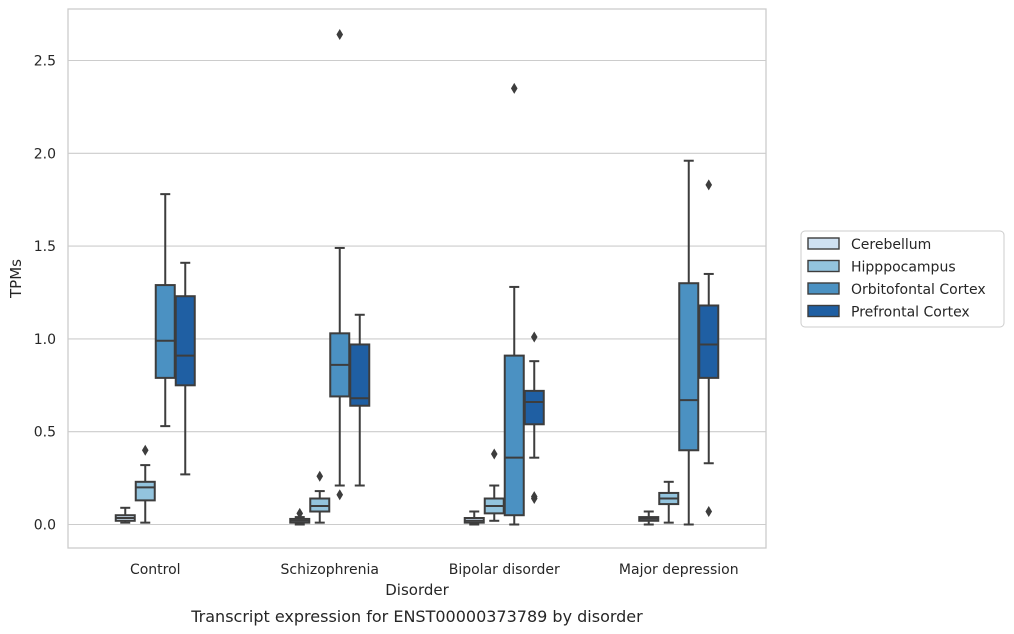 This screenshot has width=1014, height=634. What do you see at coordinates (45, 154) in the screenshot?
I see `y-tick-label: 2.0` at bounding box center [45, 154].